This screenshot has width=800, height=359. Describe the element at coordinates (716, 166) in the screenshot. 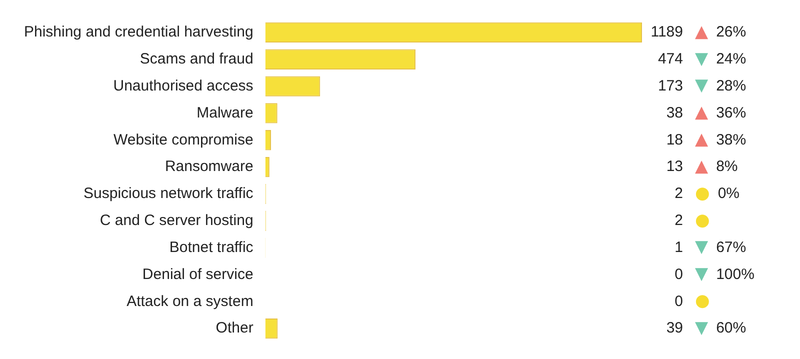

I see `text: ▲ 8%` at that location.